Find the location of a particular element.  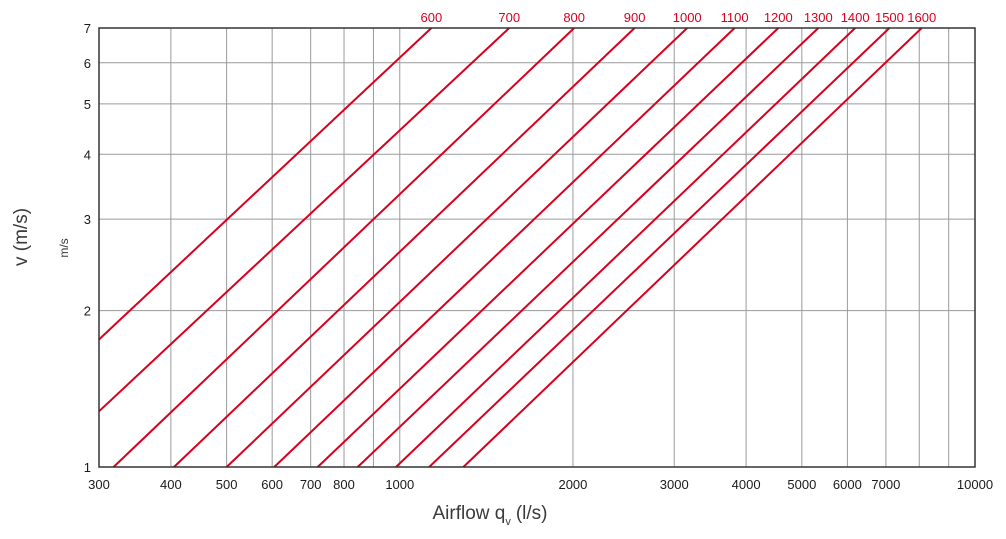

y-axis-unit: m/s is located at coordinates (64, 247).